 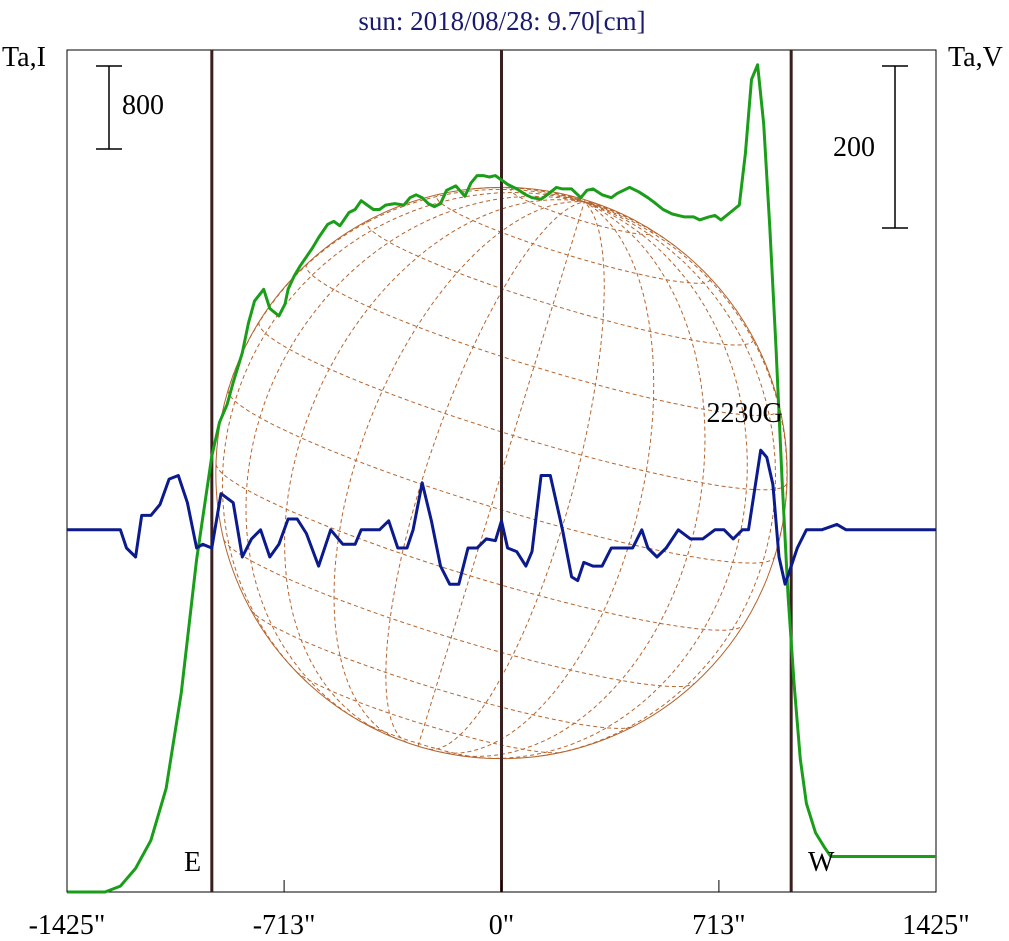 What do you see at coordinates (143, 105) in the screenshot?
I see `scale-bar-i-label: 800` at bounding box center [143, 105].